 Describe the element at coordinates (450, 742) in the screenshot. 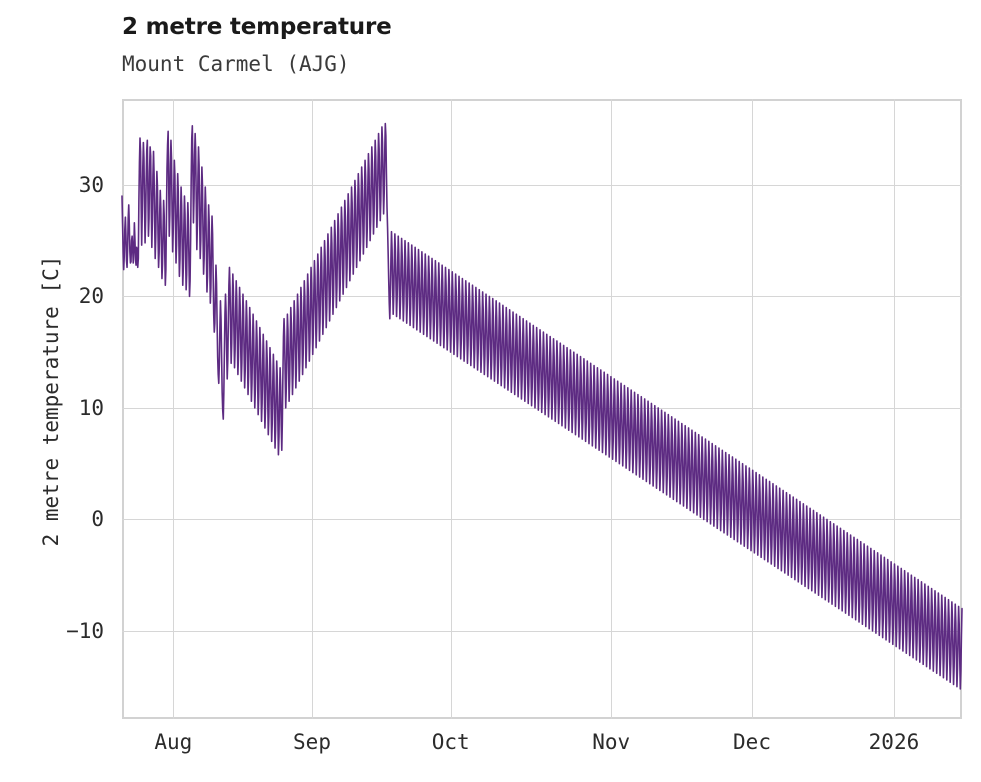

I see `x-tick-label: Oct` at that location.